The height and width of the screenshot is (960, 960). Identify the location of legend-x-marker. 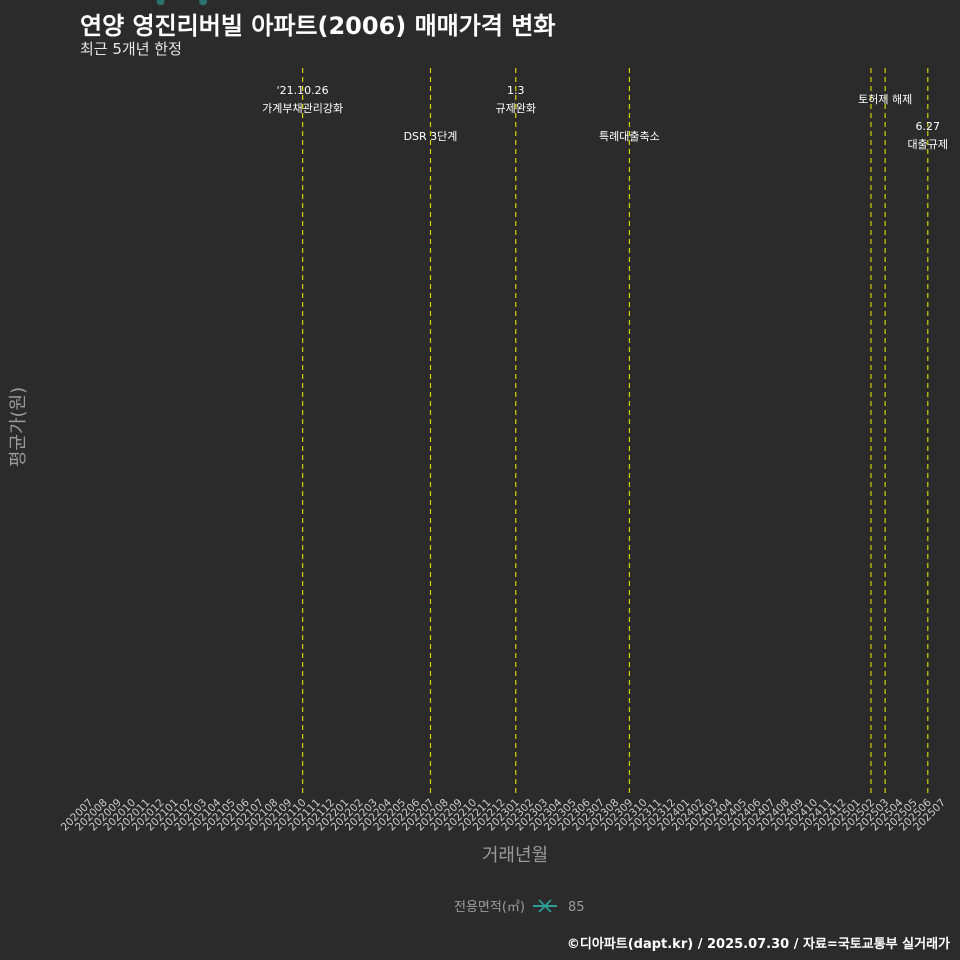
(545, 906).